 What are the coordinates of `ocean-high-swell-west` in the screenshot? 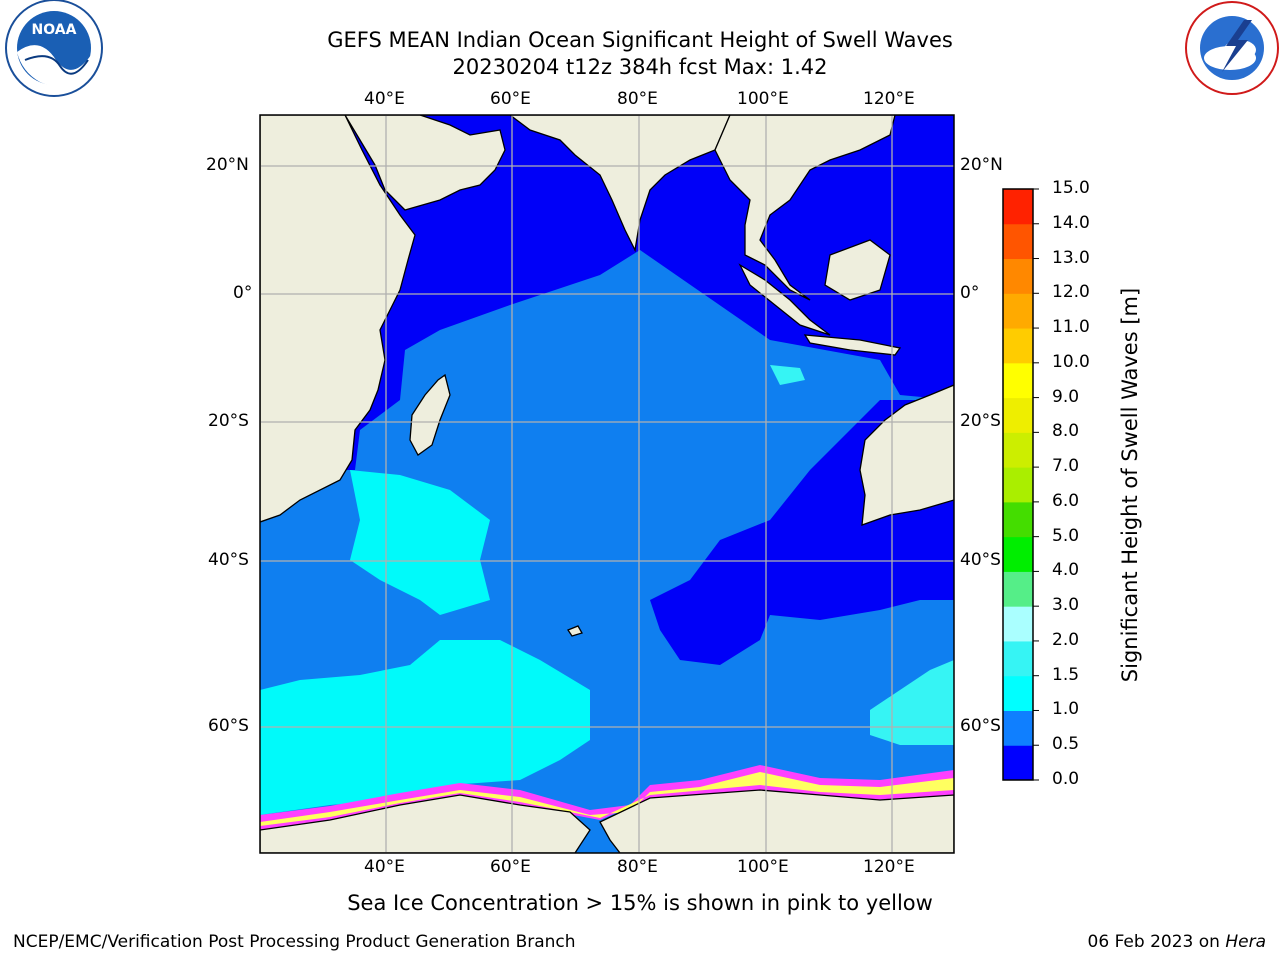 It's located at (420, 542).